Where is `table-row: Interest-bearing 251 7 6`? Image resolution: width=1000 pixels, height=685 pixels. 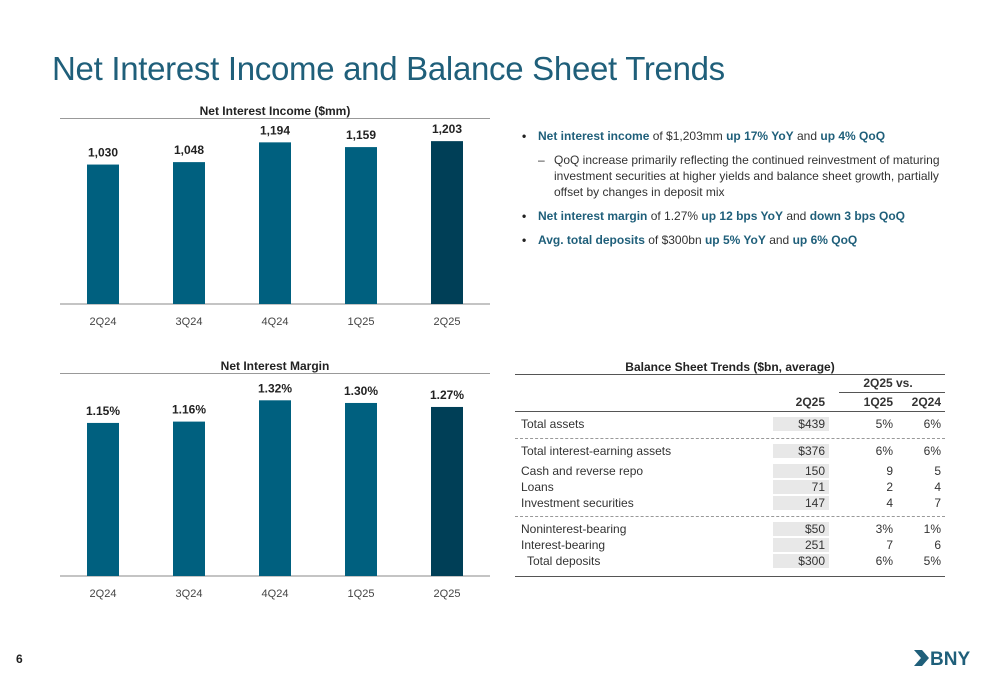
table-row: Interest-bearing 251 7 6 is located at coordinates (730, 546).